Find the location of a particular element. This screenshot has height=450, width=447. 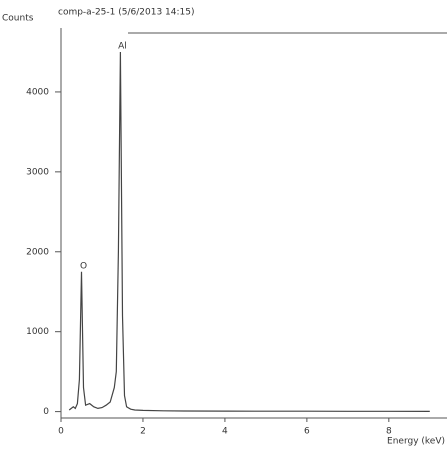

y-tick-label: 0 is located at coordinates (46, 412).